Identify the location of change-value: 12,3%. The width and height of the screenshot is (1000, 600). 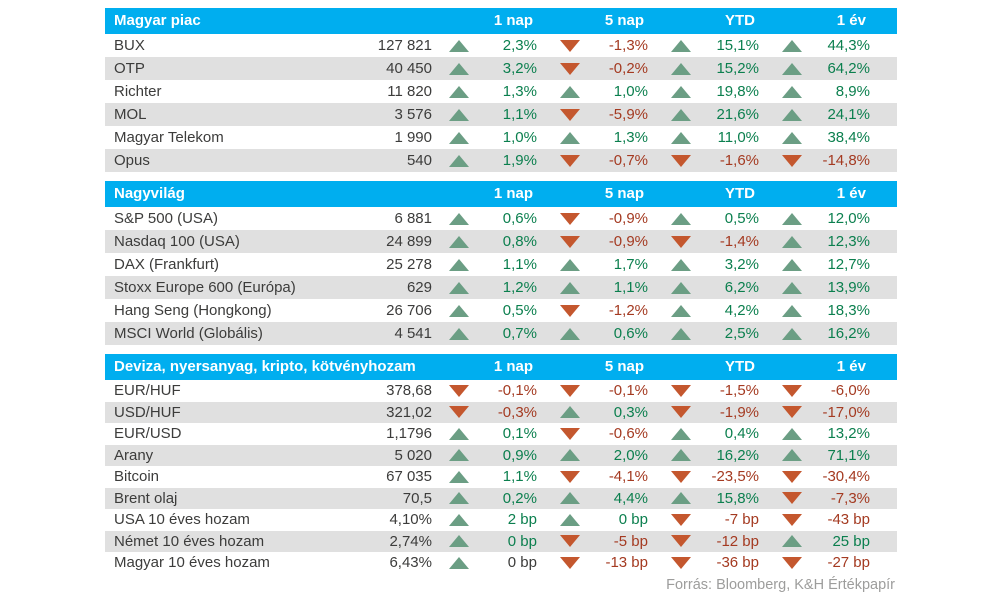
(848, 241).